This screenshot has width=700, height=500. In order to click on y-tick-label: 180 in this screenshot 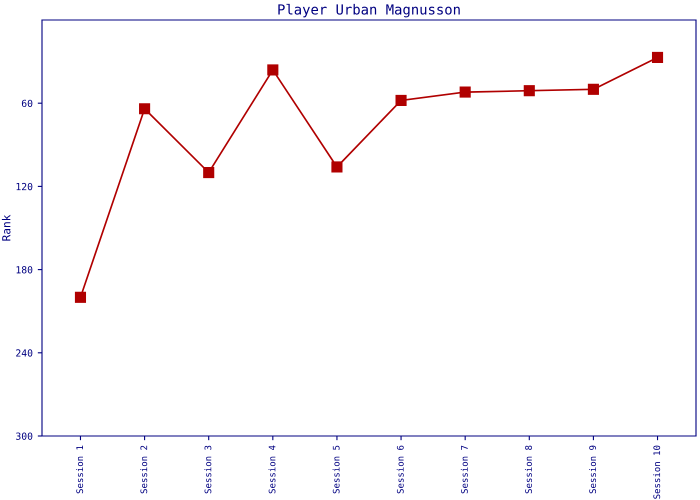, I will do `click(24, 270)`.